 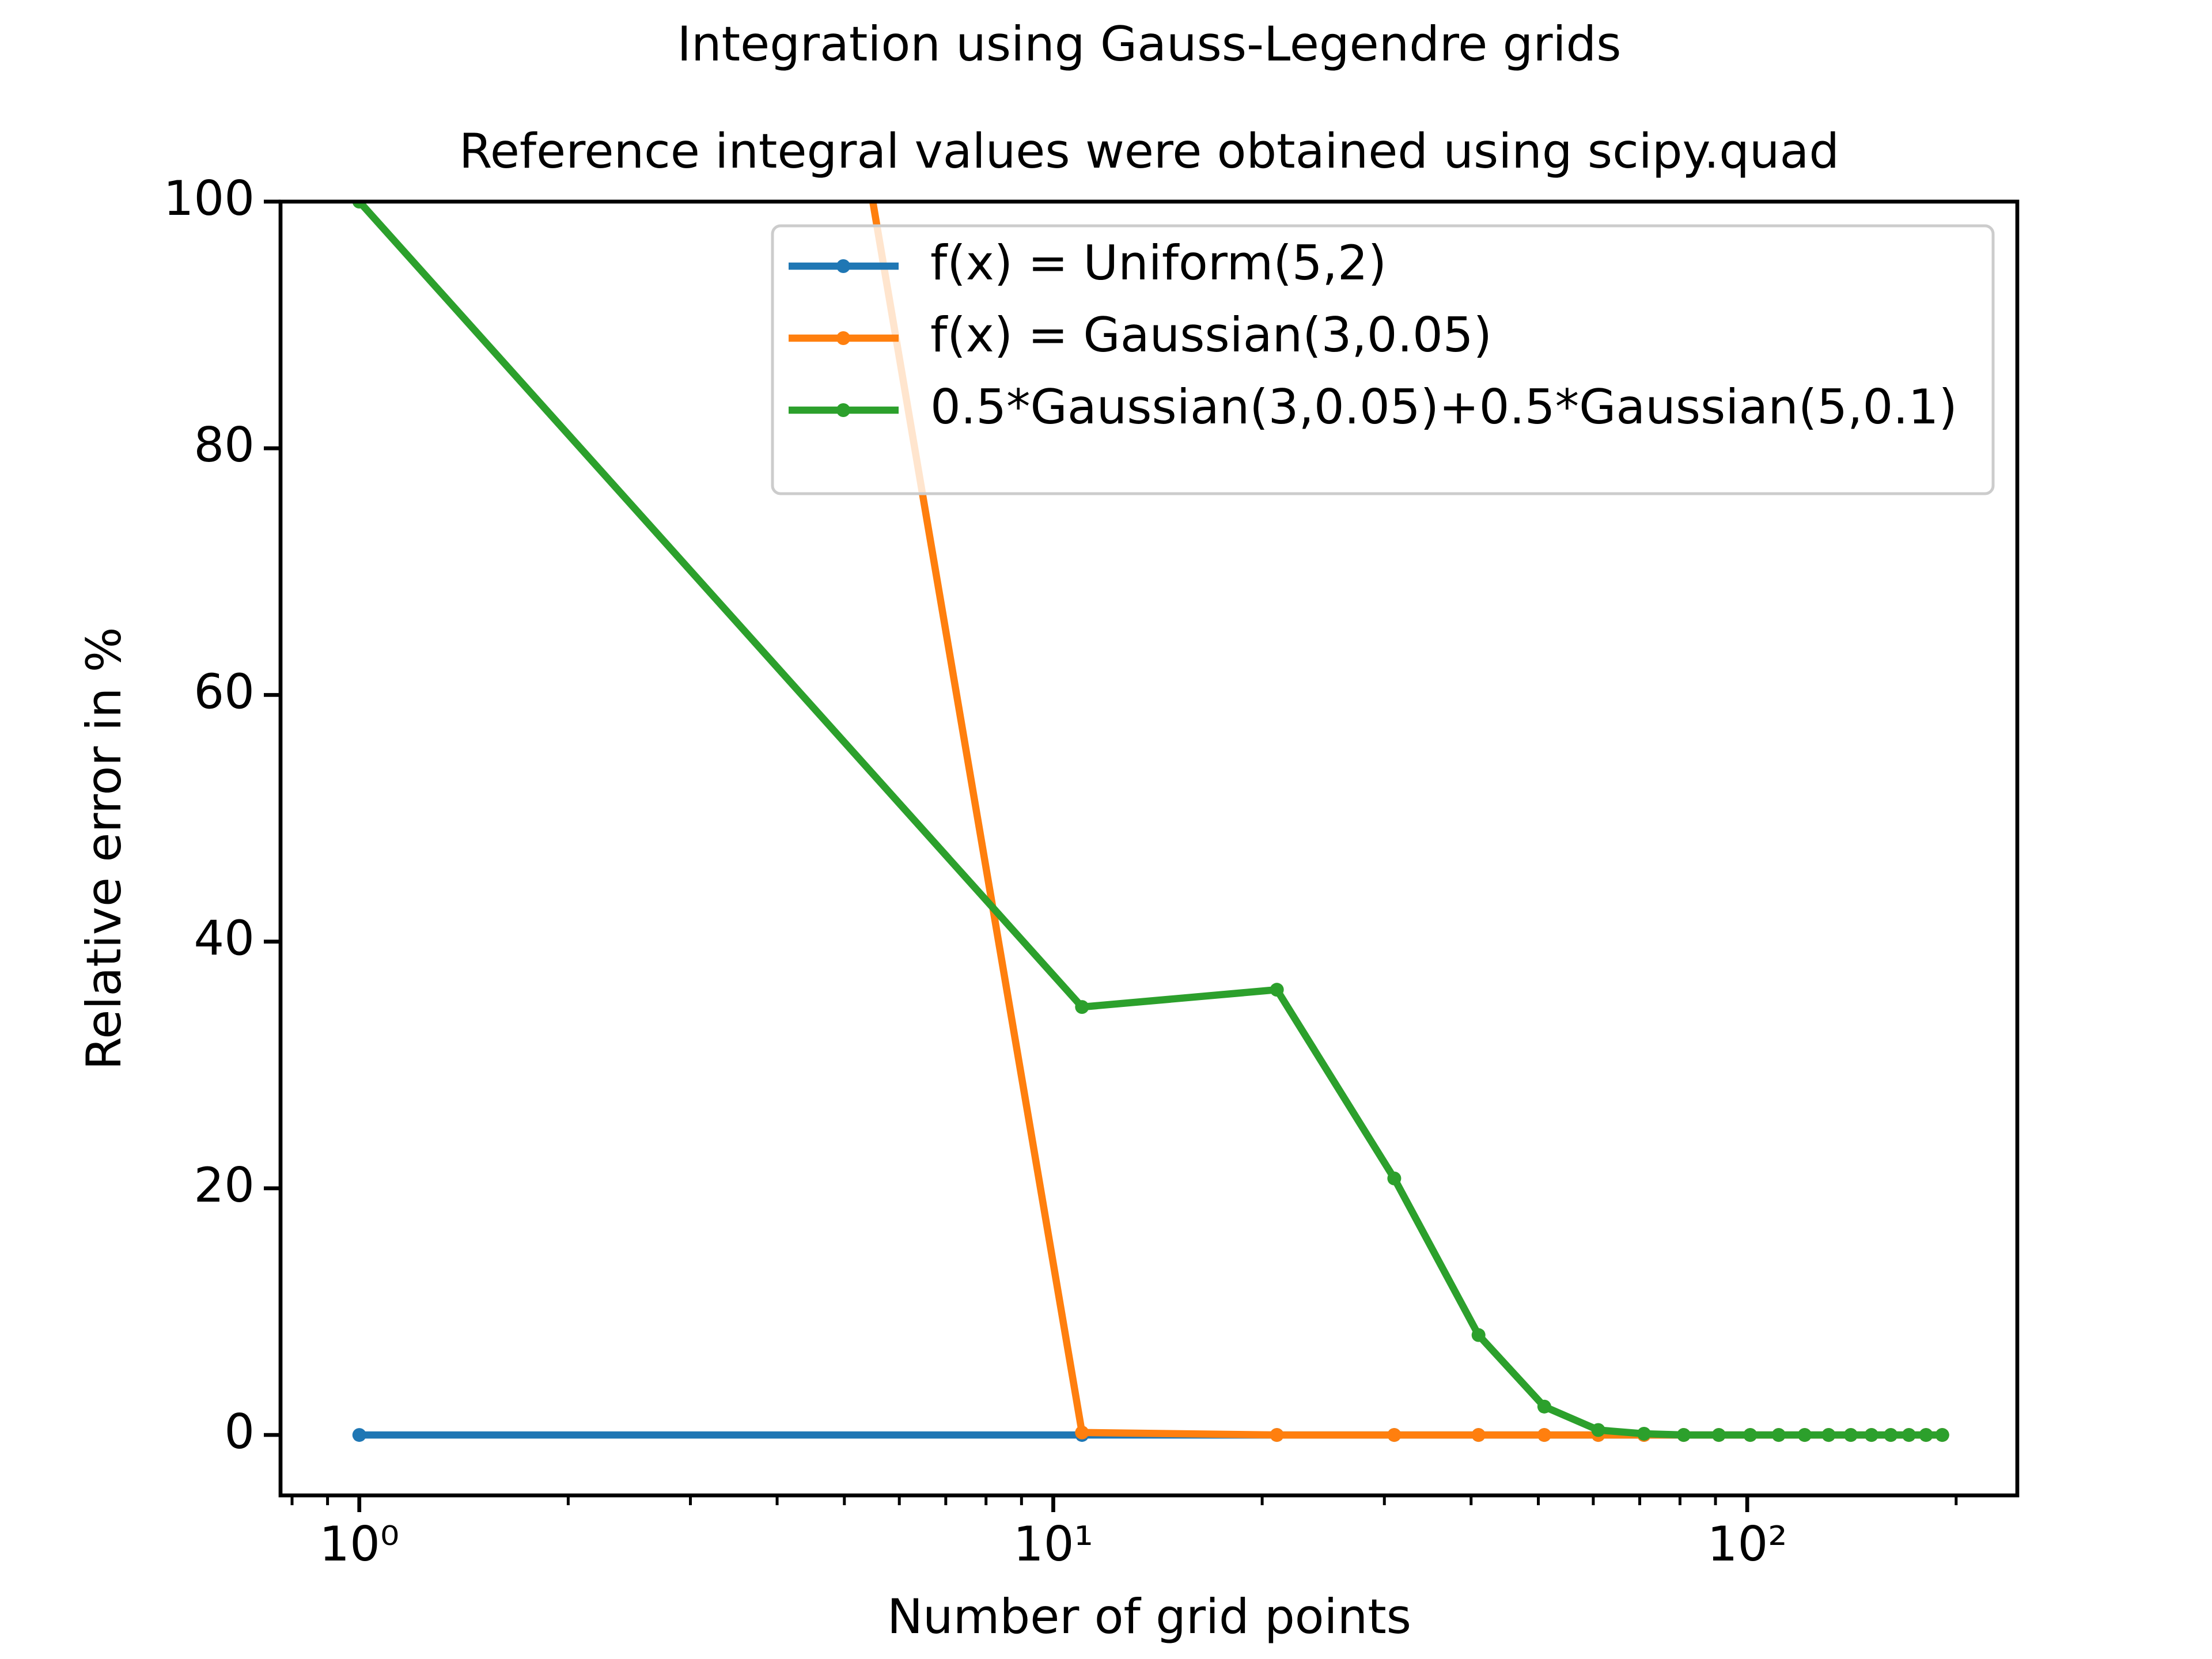 What do you see at coordinates (1149, 44) in the screenshot?
I see `chart-suptitle: Integration using Gauss-Legendre grids` at bounding box center [1149, 44].